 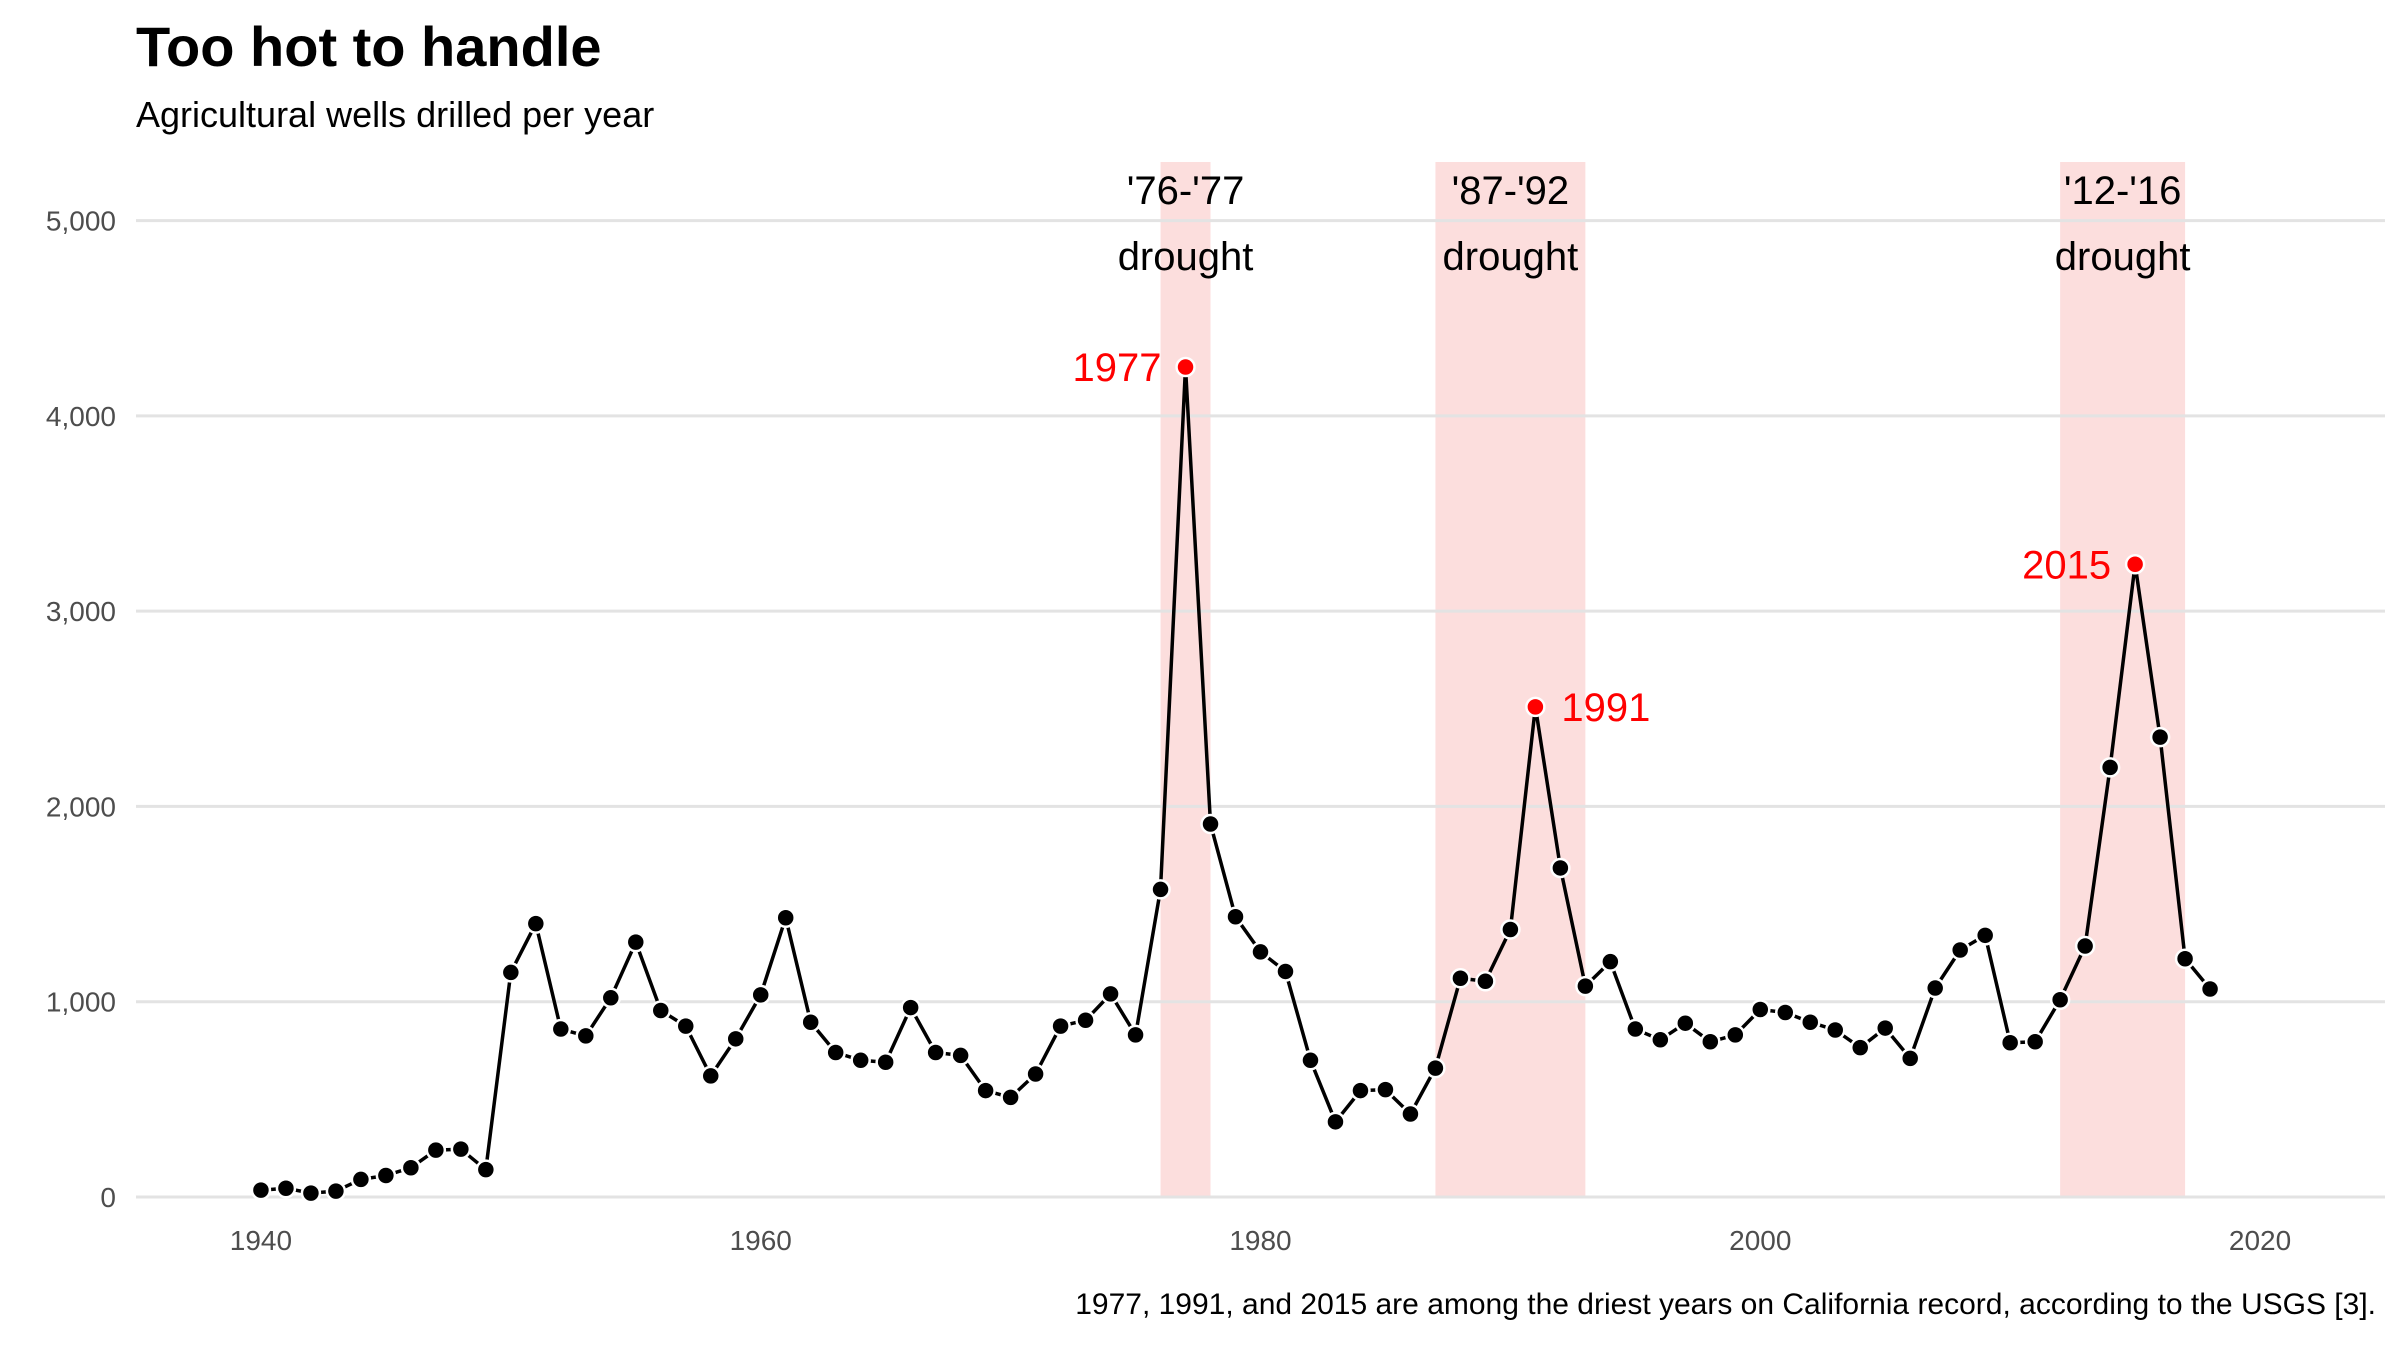 I want to click on data-point-1979, so click(x=1235, y=917).